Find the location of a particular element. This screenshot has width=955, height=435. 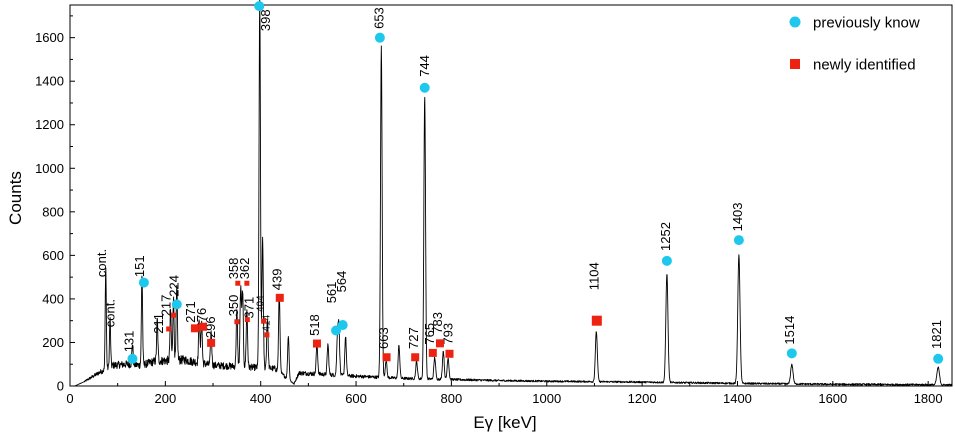

x-tick-label: 1000 is located at coordinates (546, 398).